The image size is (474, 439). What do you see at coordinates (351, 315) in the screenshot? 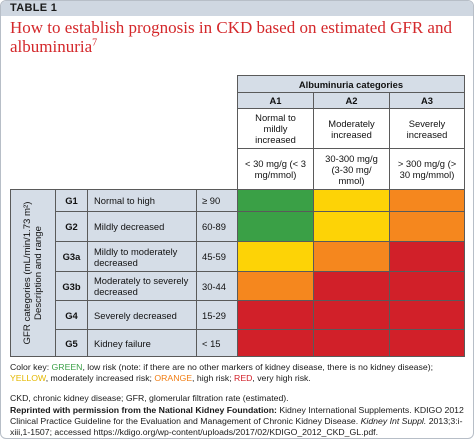
I see `risk-cell-g4-a2` at bounding box center [351, 315].